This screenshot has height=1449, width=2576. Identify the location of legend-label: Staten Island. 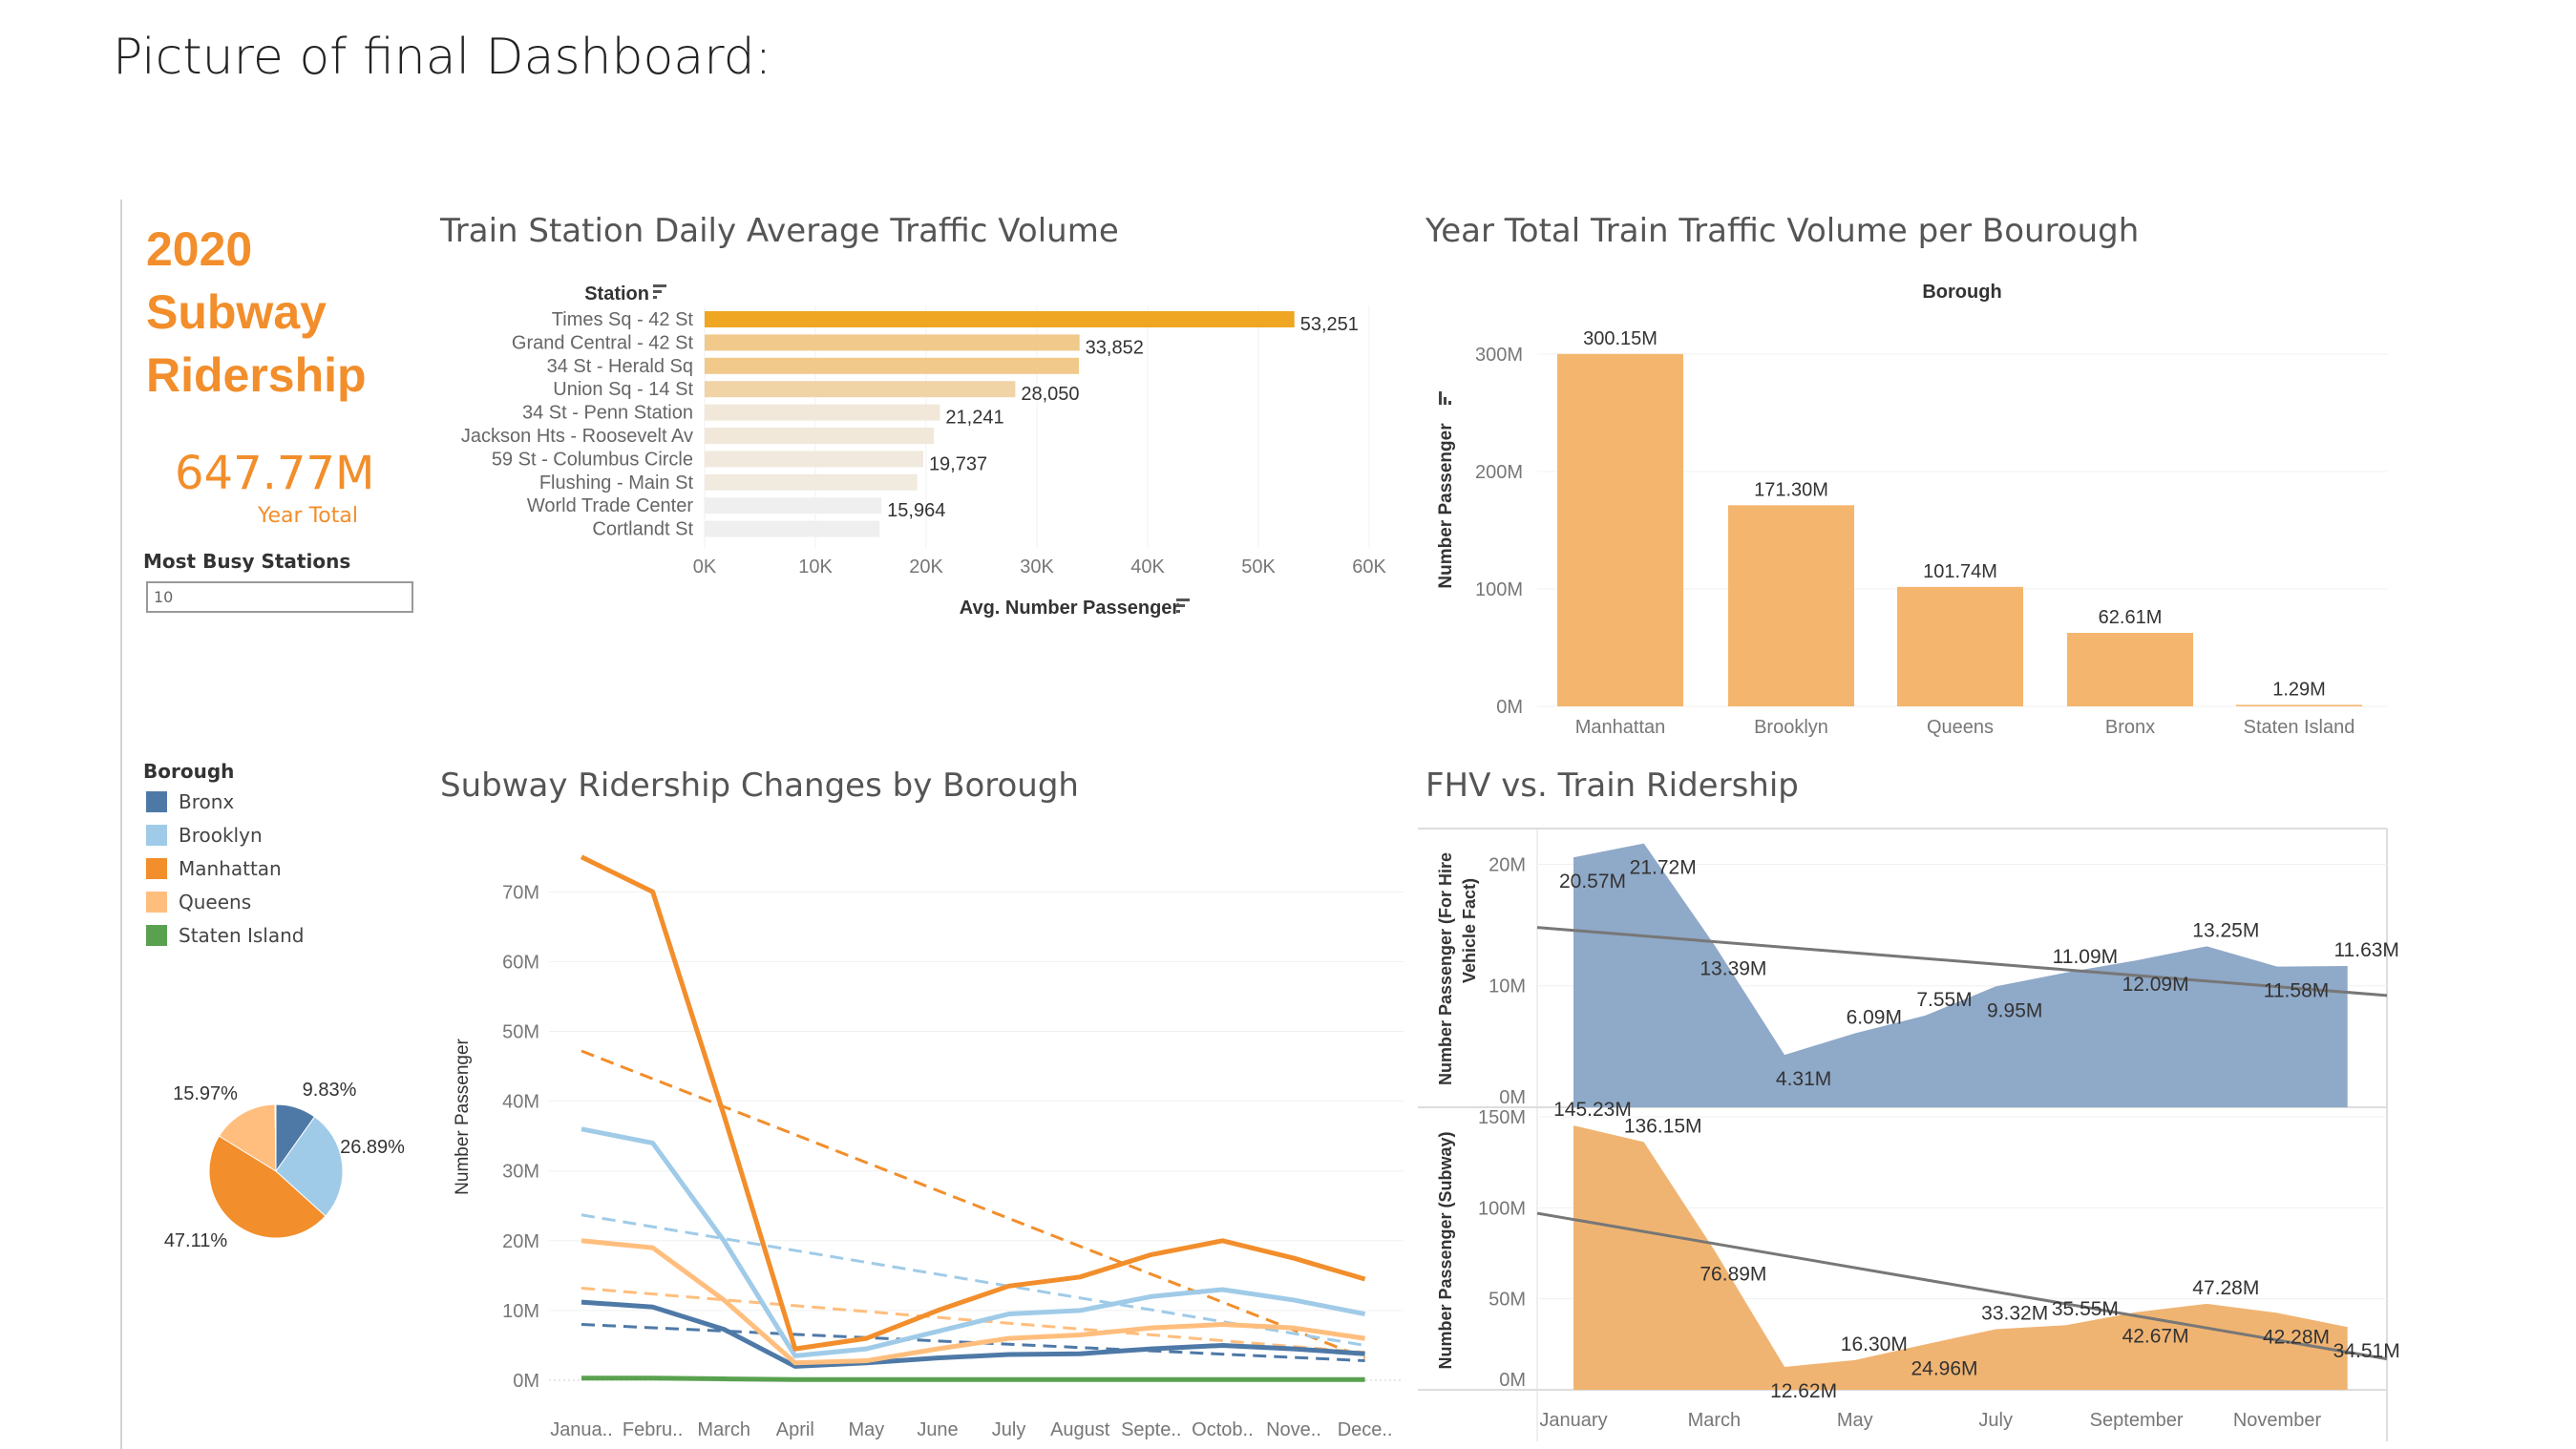
(242, 936).